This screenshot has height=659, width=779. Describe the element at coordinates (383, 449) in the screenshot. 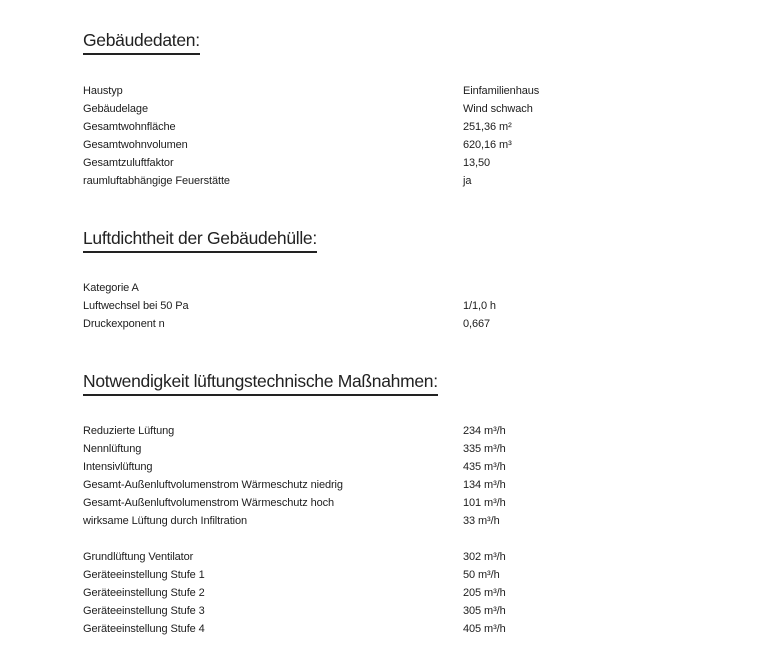

I see `table-row: Nennlüftung 335 m³/h` at that location.